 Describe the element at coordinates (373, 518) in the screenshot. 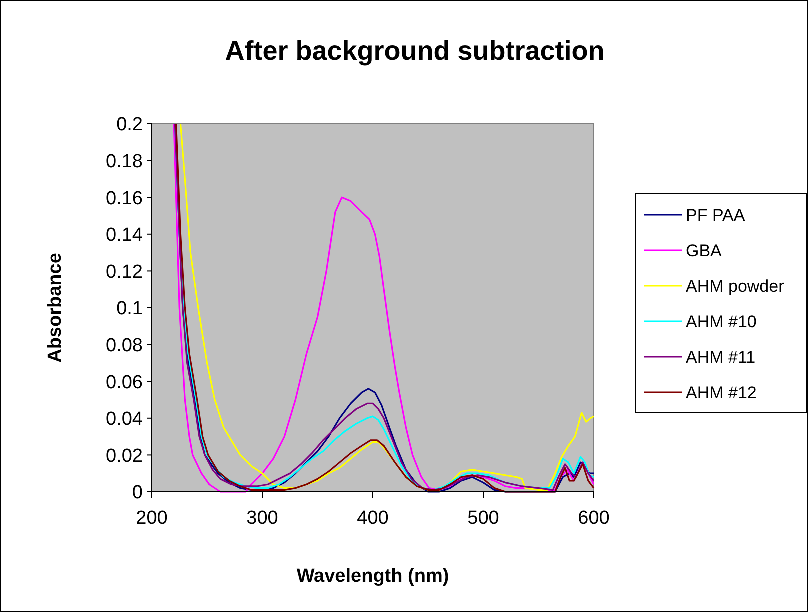

I see `x-tick-label: 400` at that location.